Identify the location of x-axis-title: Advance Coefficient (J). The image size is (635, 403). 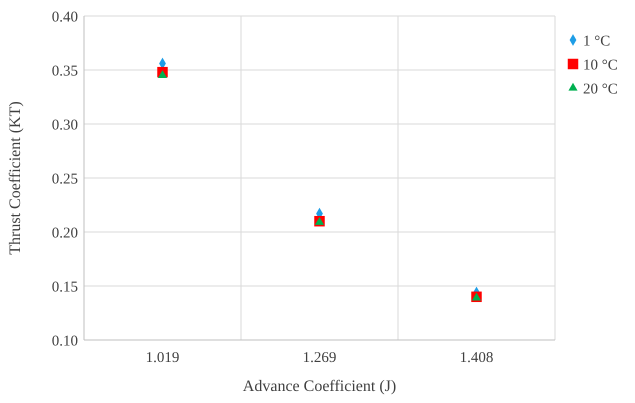
(319, 386).